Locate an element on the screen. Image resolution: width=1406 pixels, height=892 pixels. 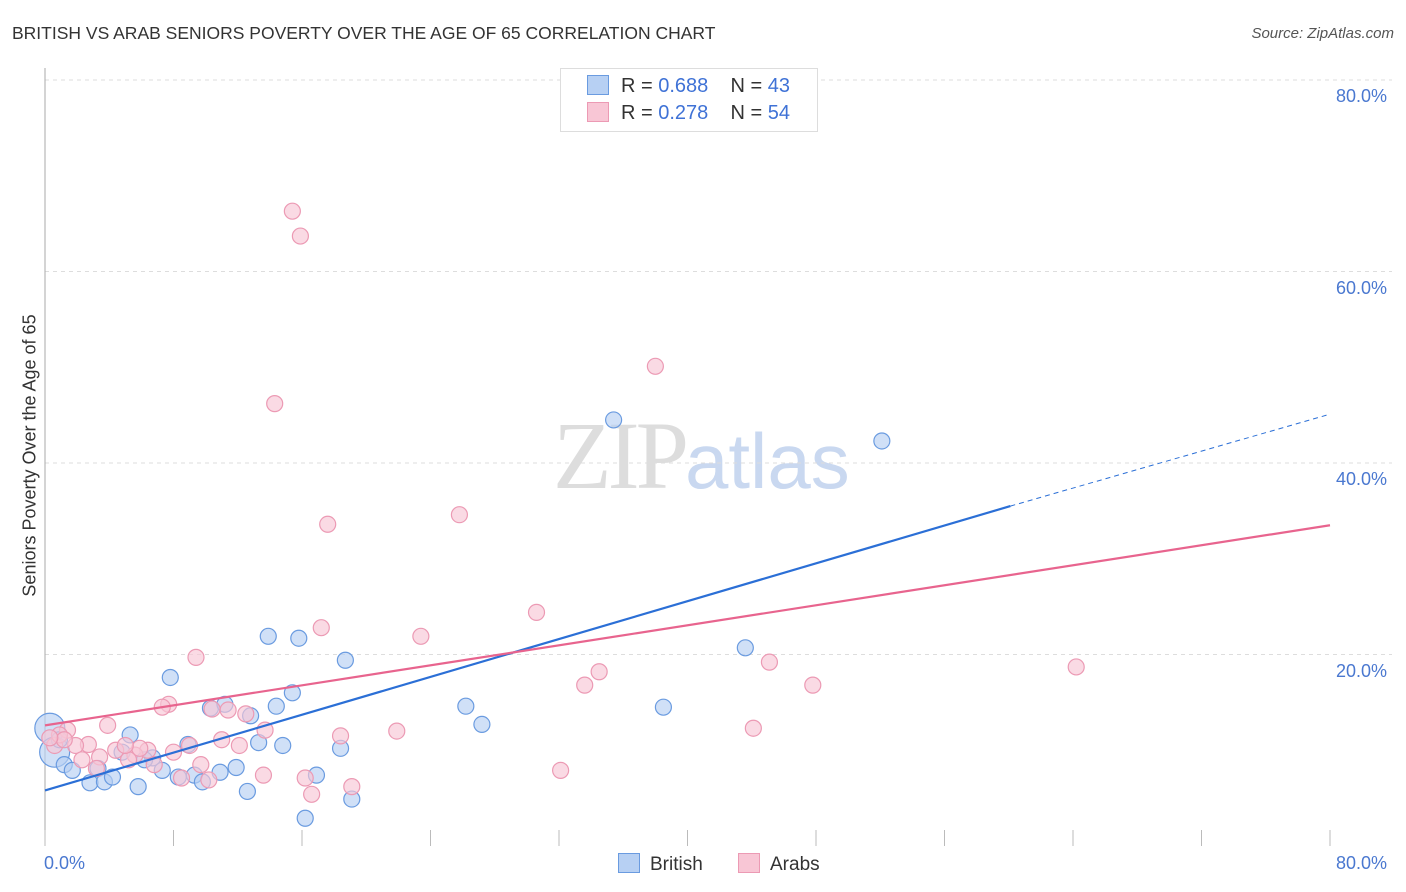
y-tick-label: 20.0% is located at coordinates (1362, 670).